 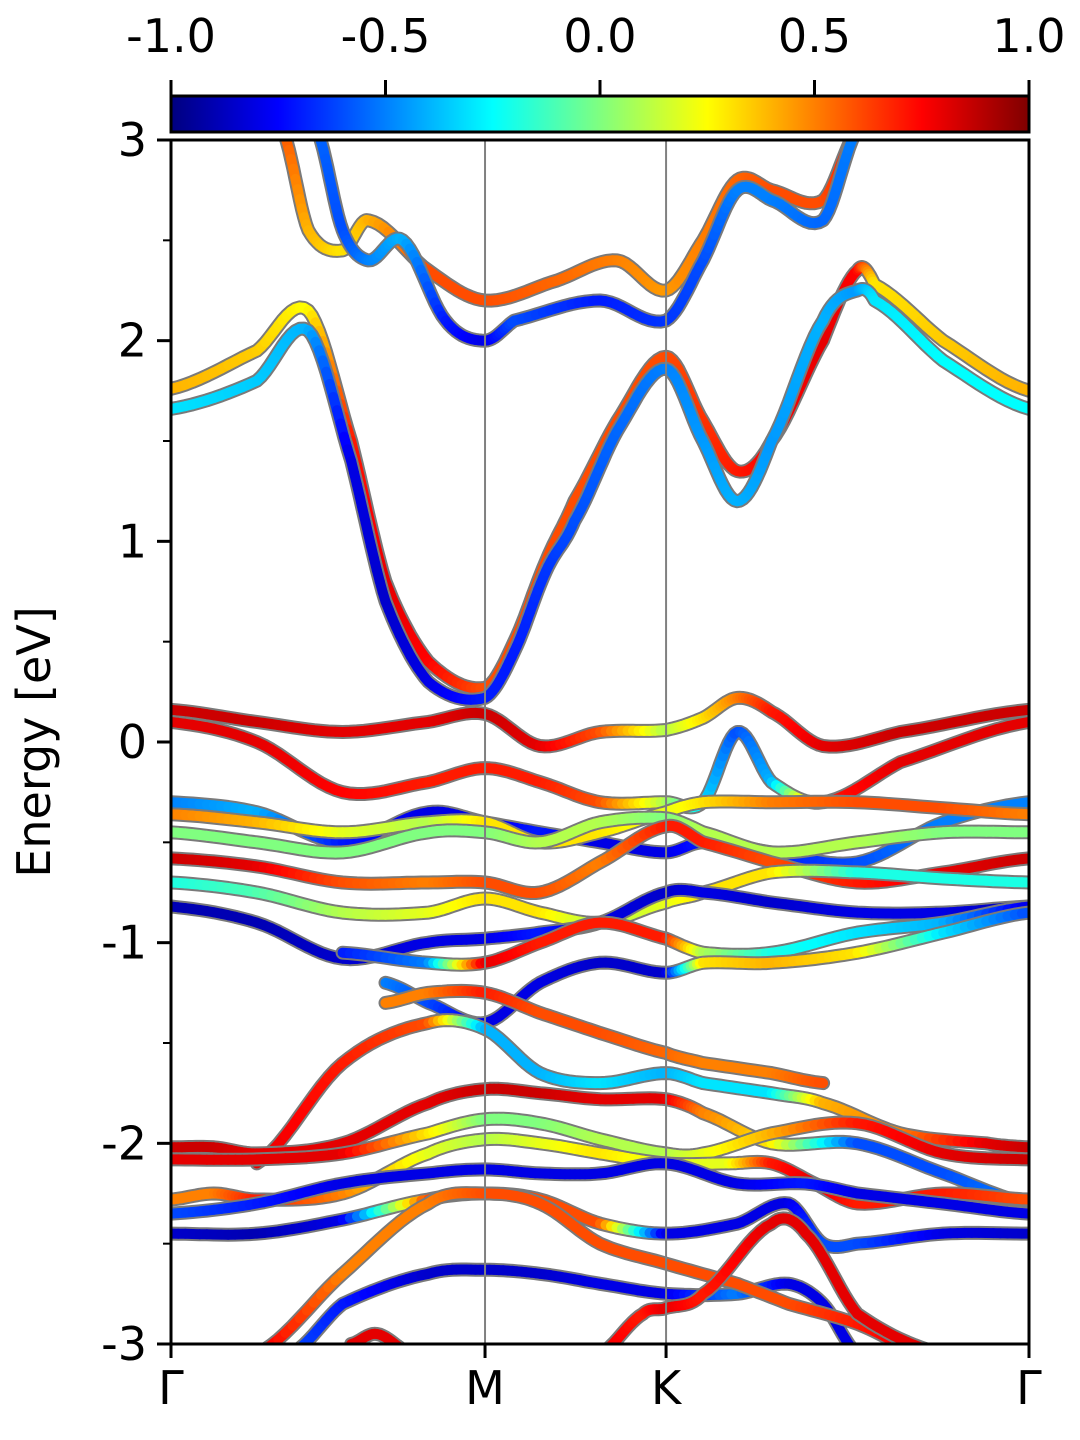 I want to click on colorbar-tick-label: 1.0, so click(x=1028, y=36).